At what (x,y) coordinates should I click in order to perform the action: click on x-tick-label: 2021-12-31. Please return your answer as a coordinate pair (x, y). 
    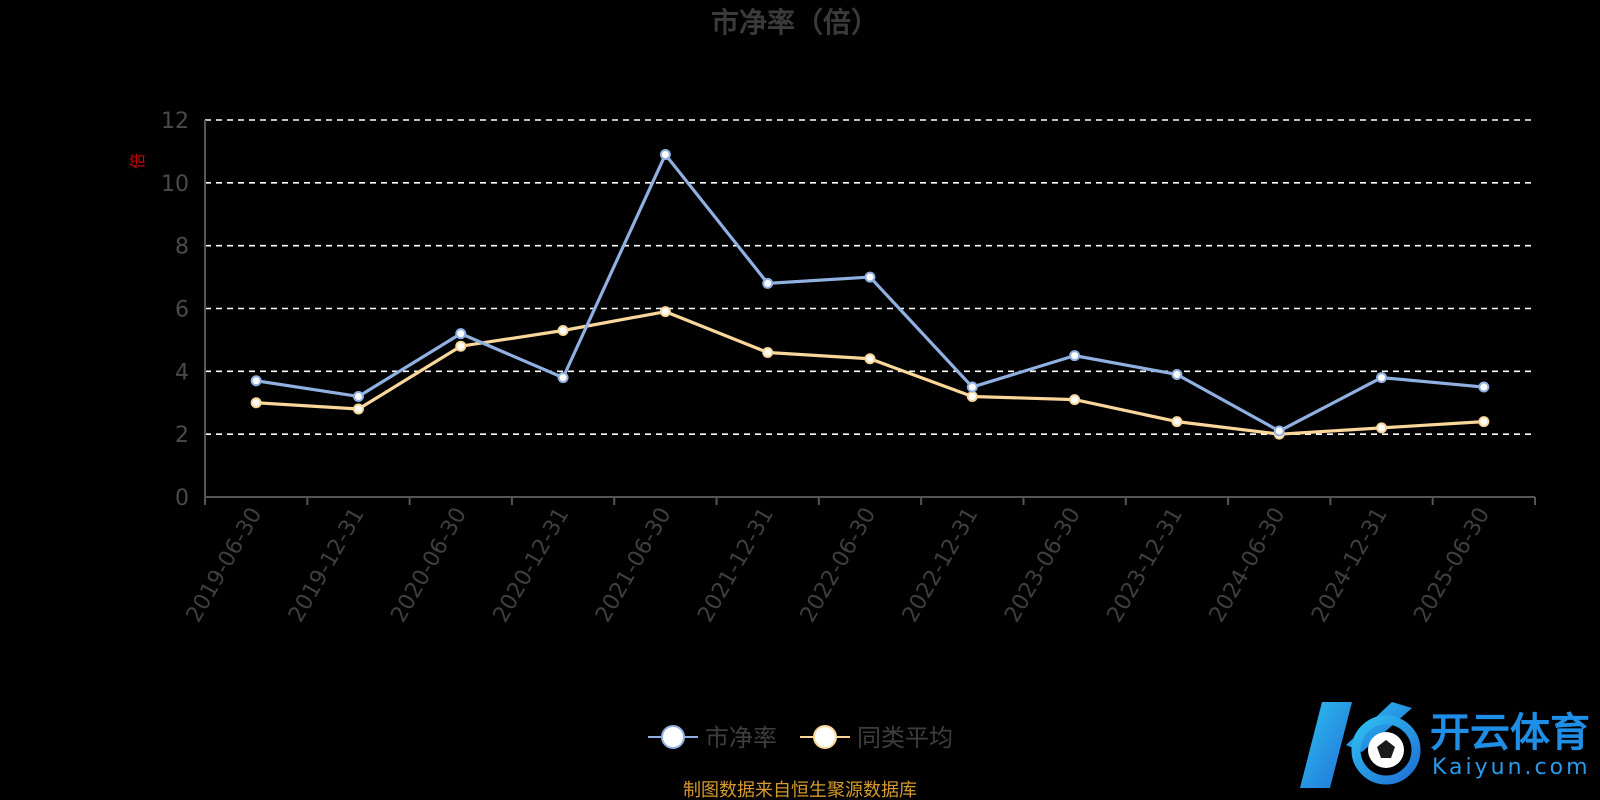
    Looking at the image, I should click on (736, 565).